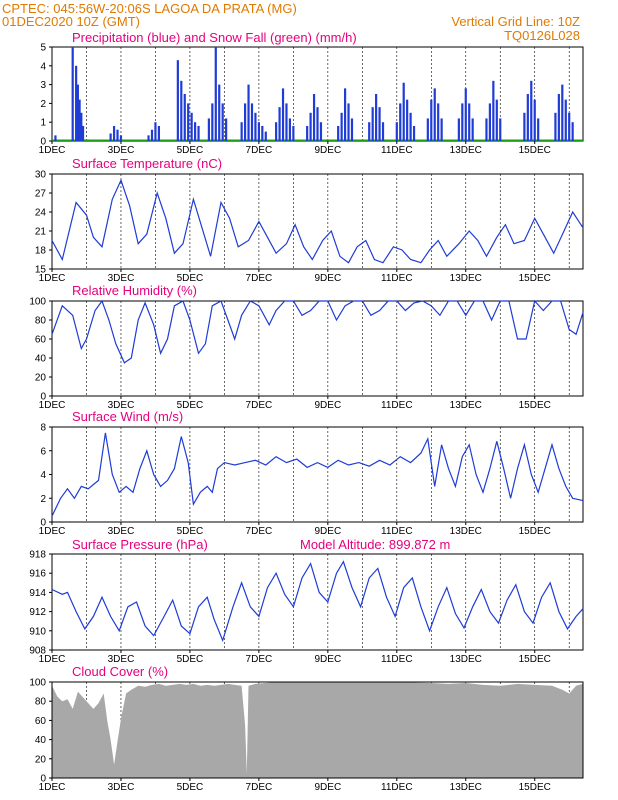  What do you see at coordinates (71, 21) in the screenshot?
I see `header-line2: 01DEC2020 10Z (GMT)` at bounding box center [71, 21].